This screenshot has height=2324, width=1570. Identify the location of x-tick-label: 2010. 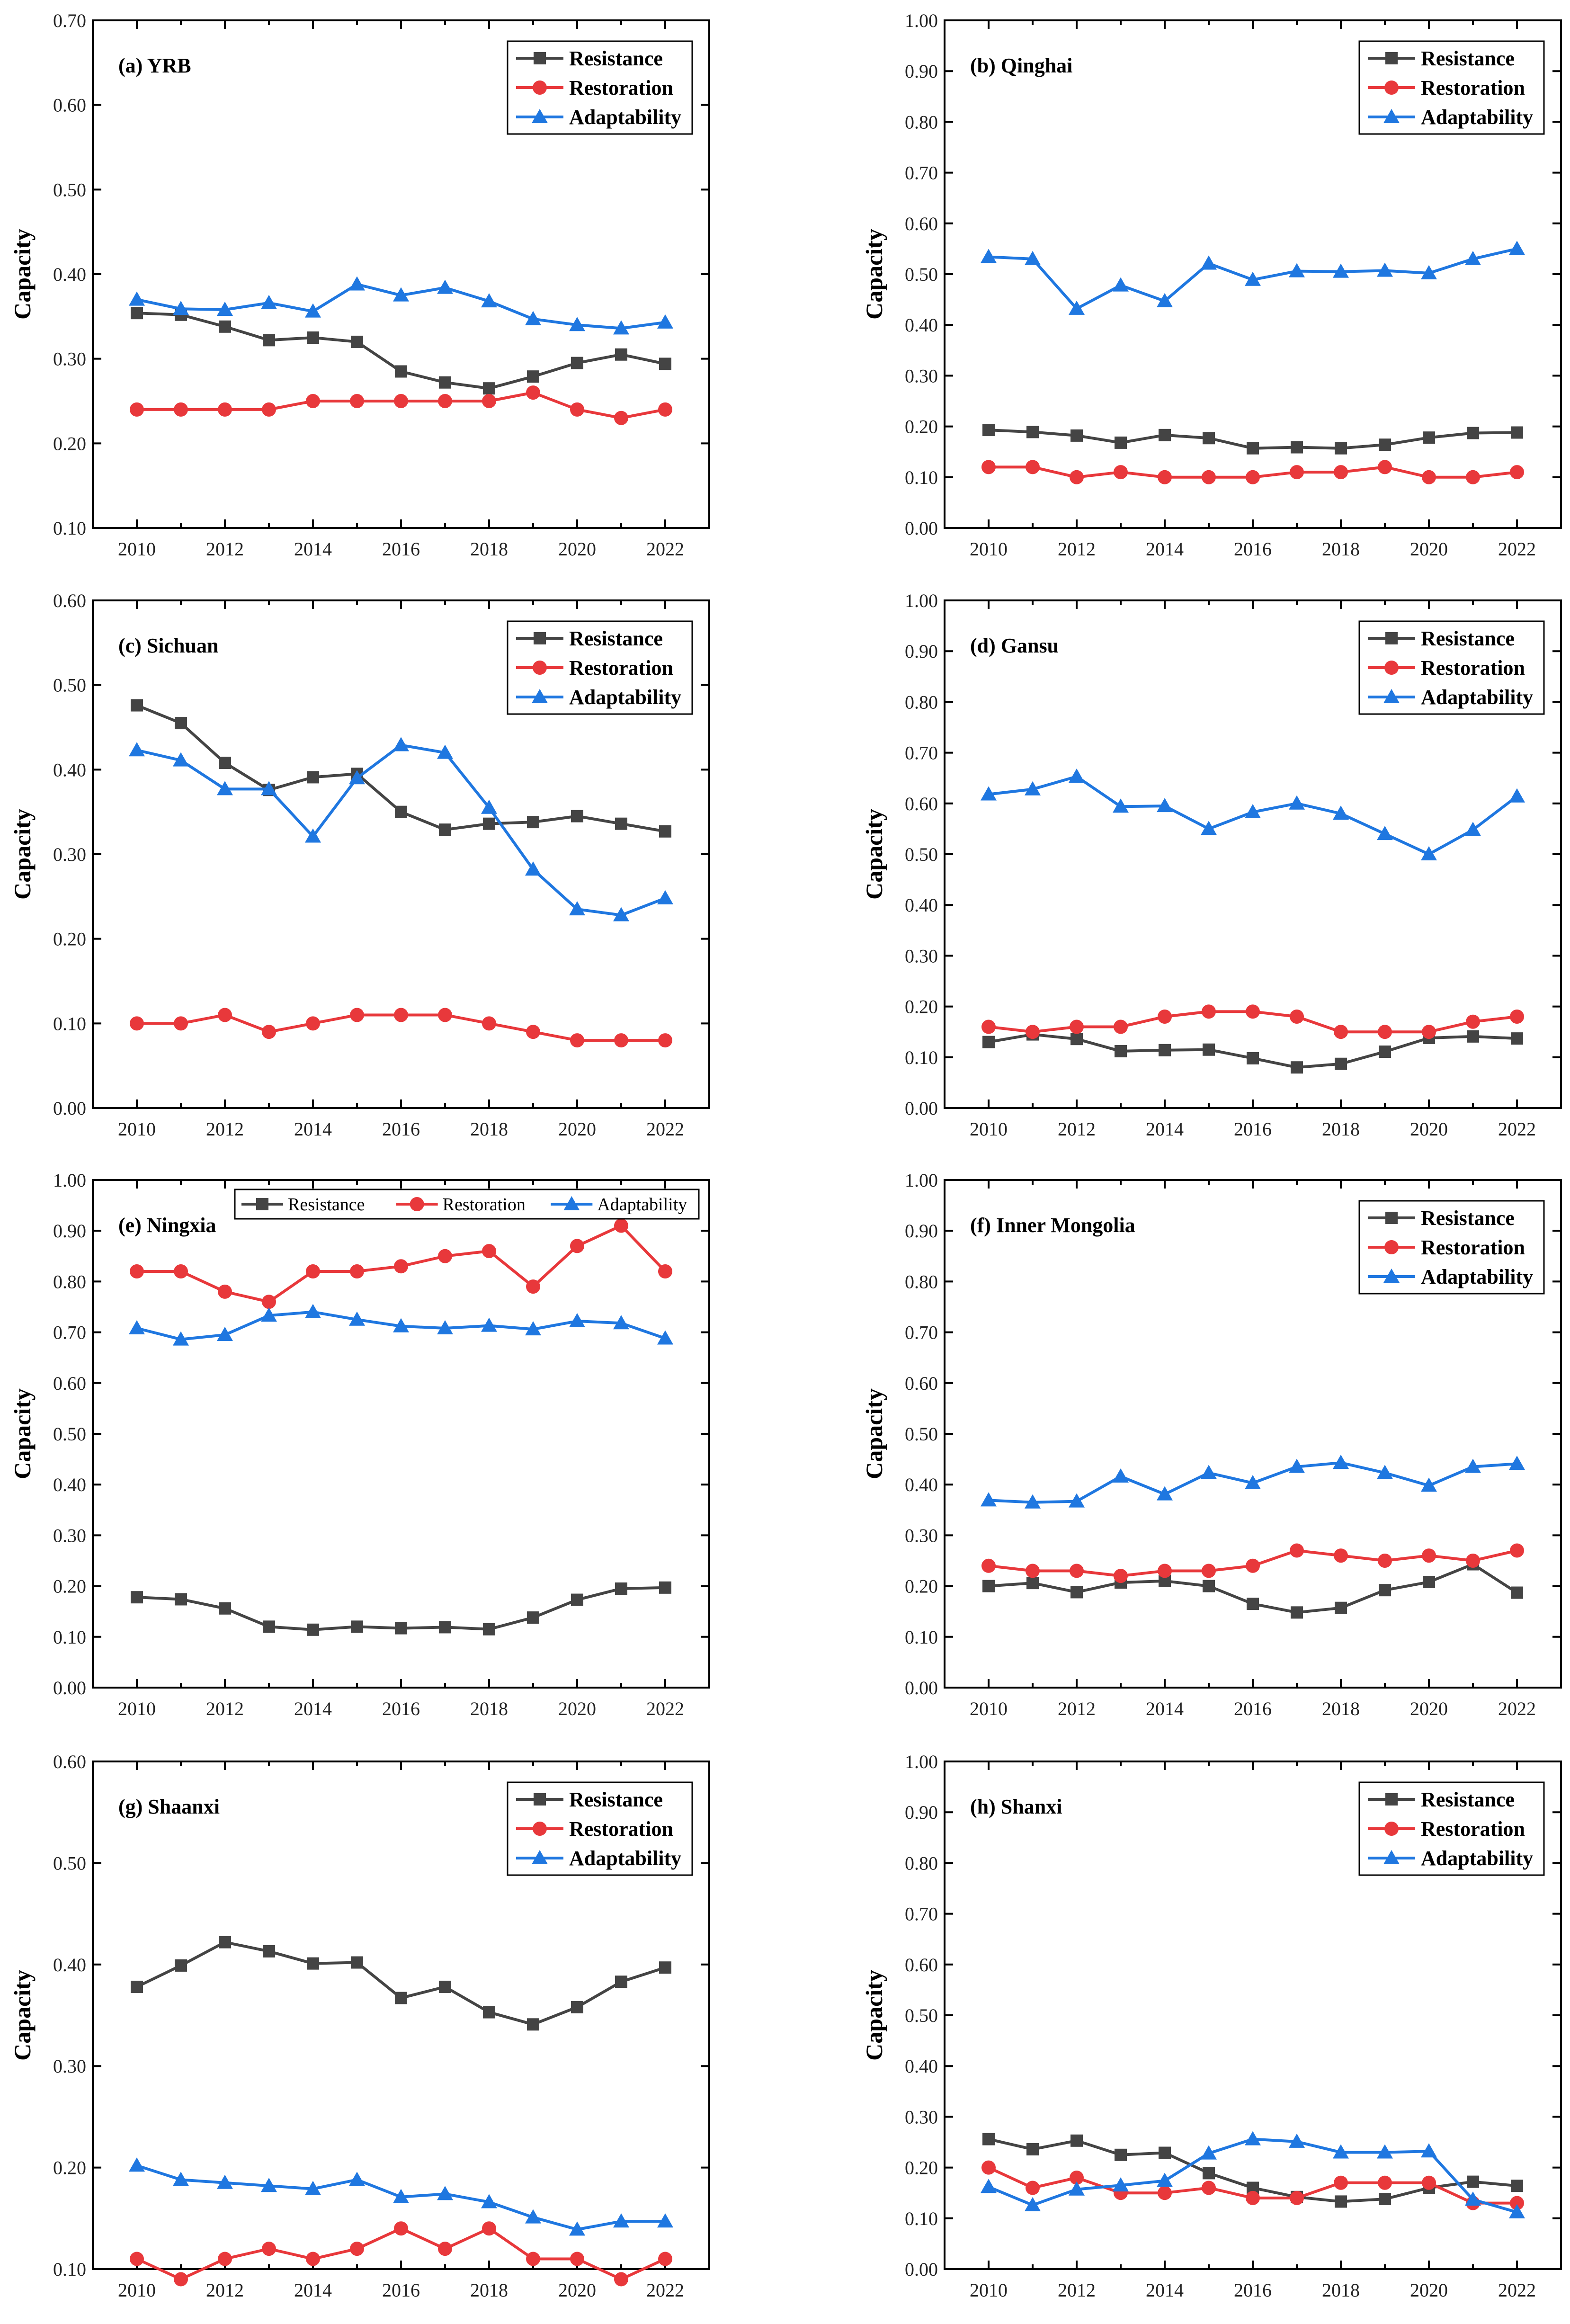
(137, 1129).